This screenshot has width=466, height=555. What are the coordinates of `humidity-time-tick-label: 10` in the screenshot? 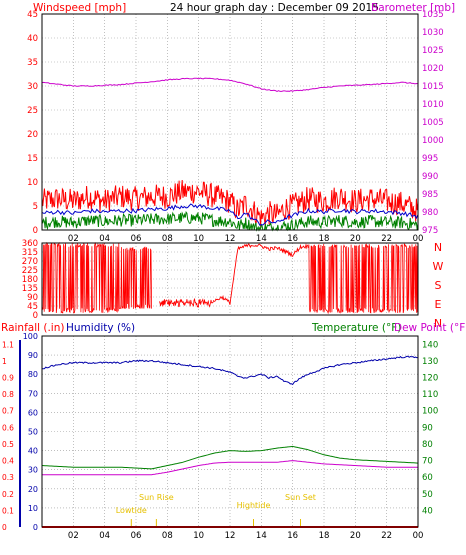 It's located at (198, 536).